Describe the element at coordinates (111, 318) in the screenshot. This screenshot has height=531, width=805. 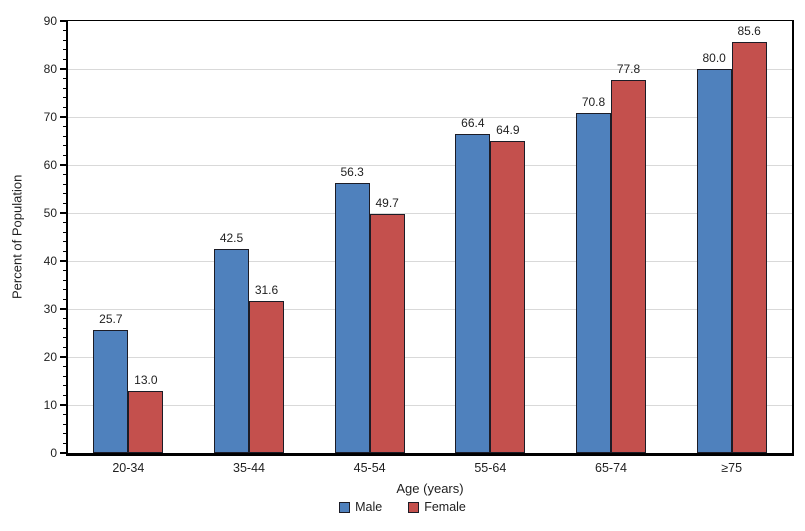
I see `value-label: 25.7` at that location.